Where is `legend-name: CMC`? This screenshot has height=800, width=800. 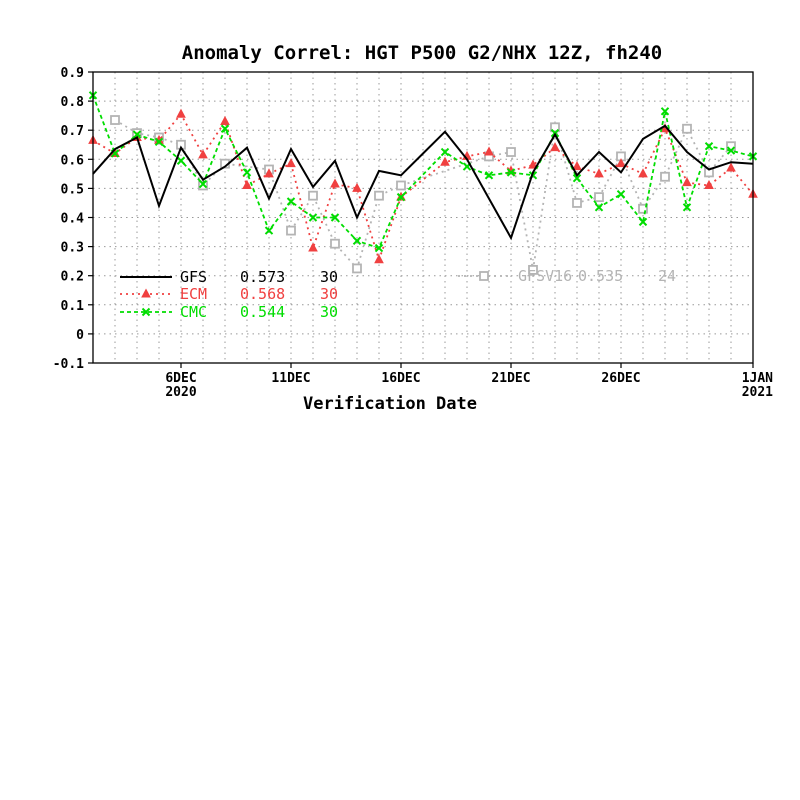 legend-name: CMC is located at coordinates (193, 312).